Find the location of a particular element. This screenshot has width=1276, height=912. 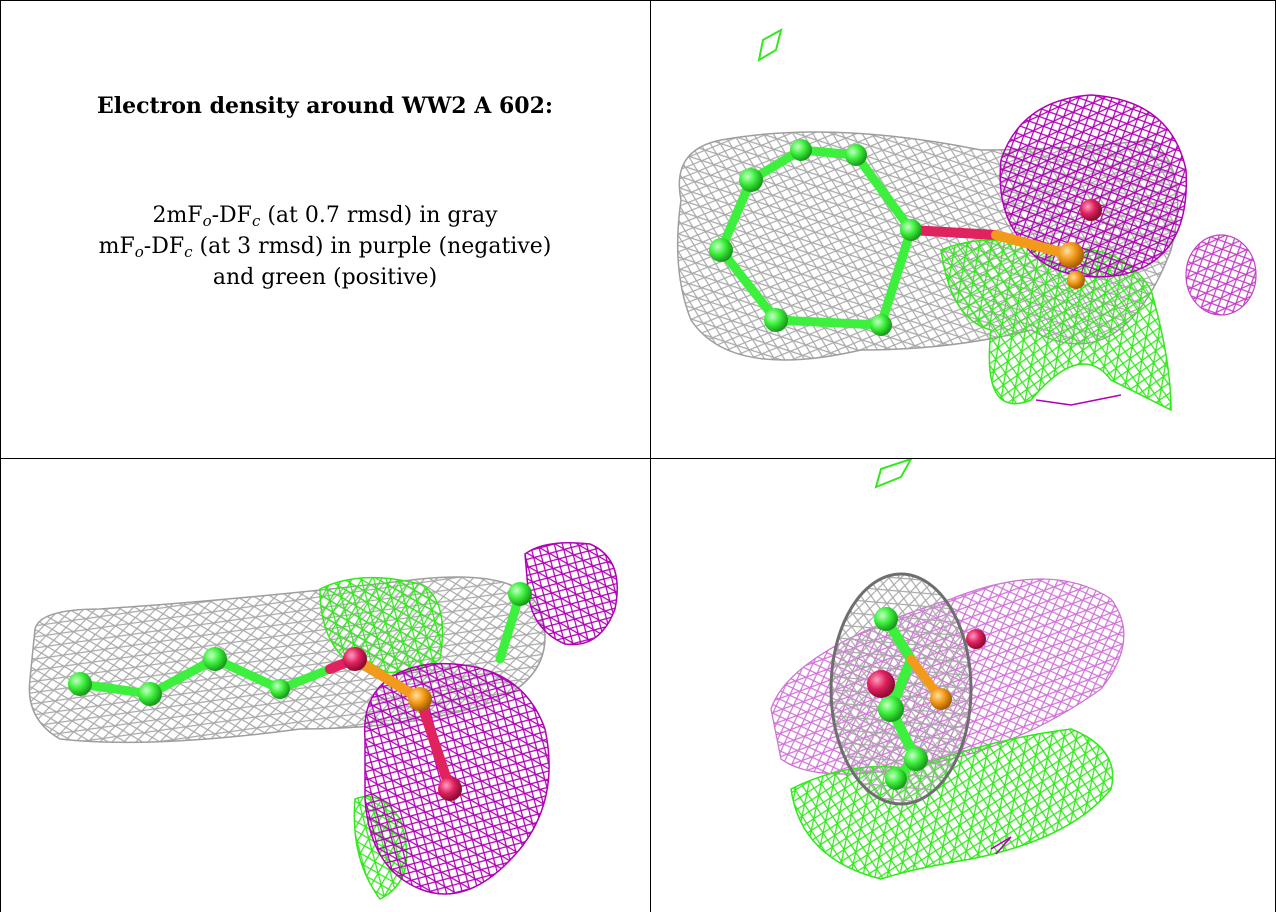

negative-density-mesh-small is located at coordinates (1221, 275).